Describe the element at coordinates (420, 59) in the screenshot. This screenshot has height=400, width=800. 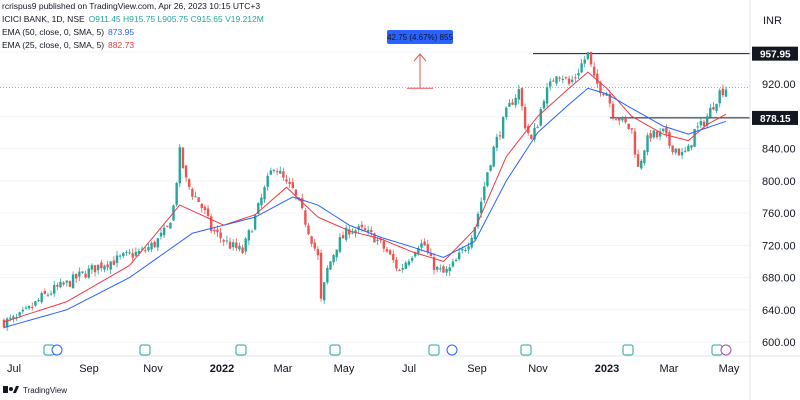
I see `measure-tool: 42.75 (4.67%) 855` at that location.